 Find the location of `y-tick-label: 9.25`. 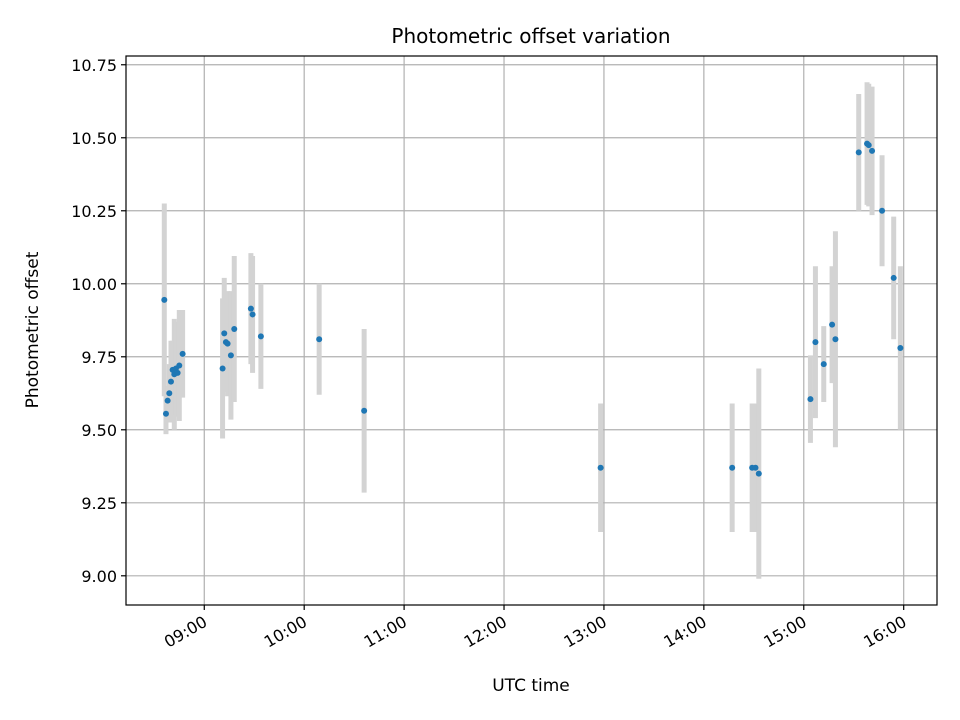

y-tick-label: 9.25 is located at coordinates (99, 503).